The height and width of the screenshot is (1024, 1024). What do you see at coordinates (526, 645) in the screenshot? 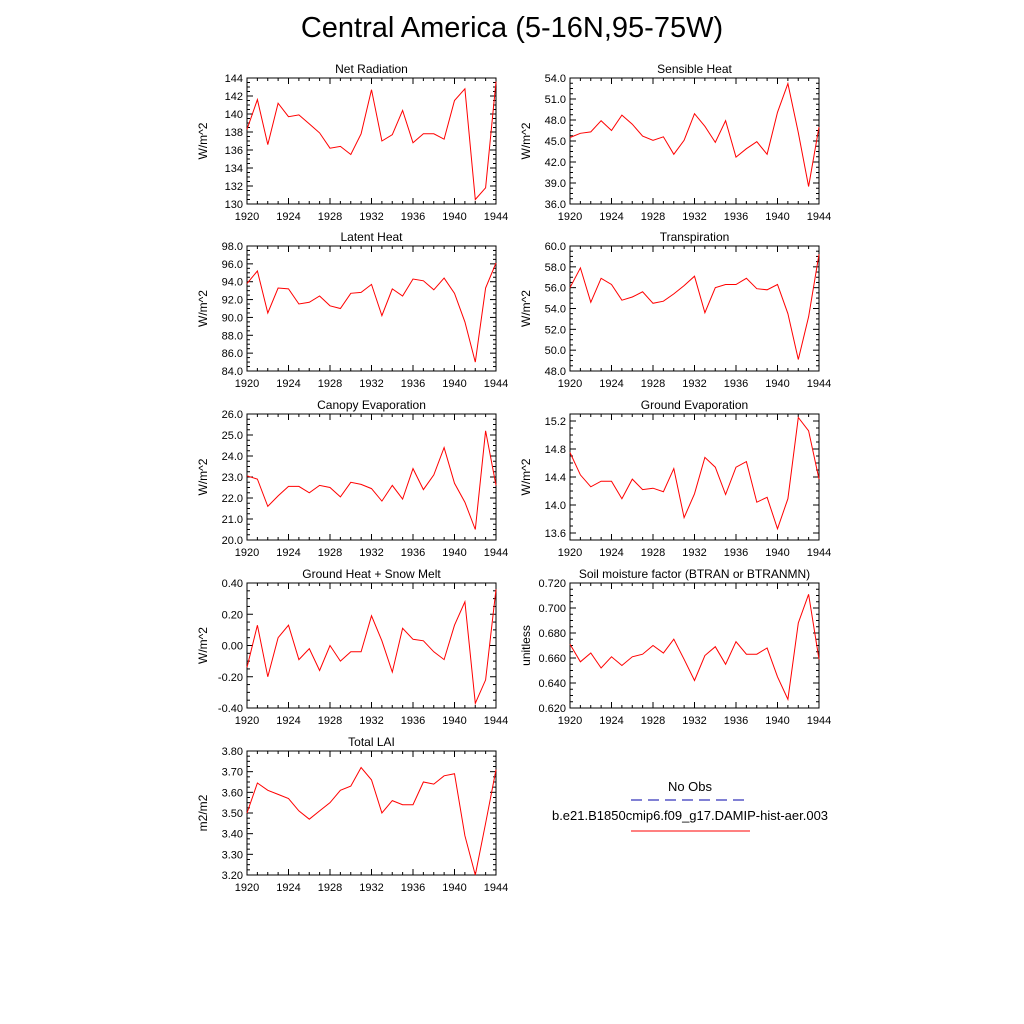
I see `y-axis-label: unitless` at bounding box center [526, 645].